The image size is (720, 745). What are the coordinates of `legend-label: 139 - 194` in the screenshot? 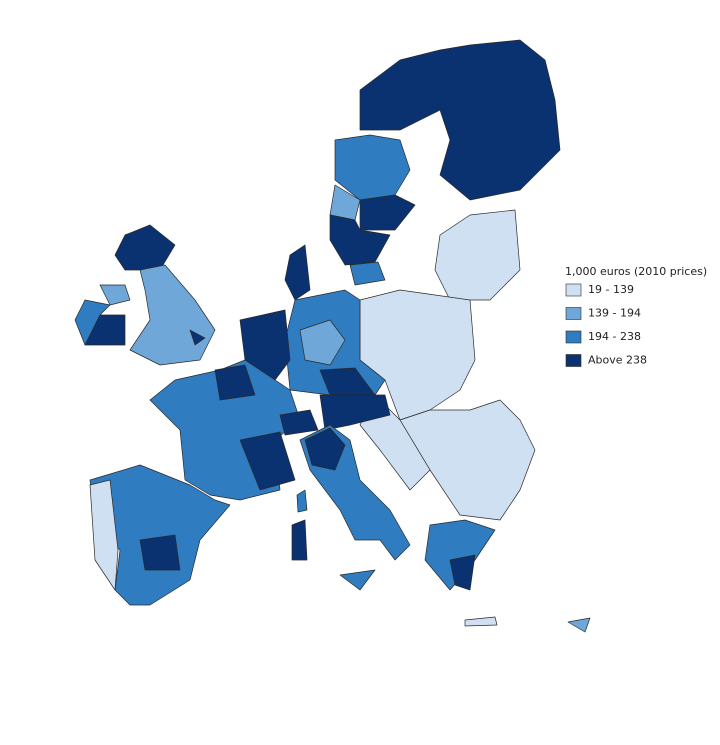 It's located at (614, 313).